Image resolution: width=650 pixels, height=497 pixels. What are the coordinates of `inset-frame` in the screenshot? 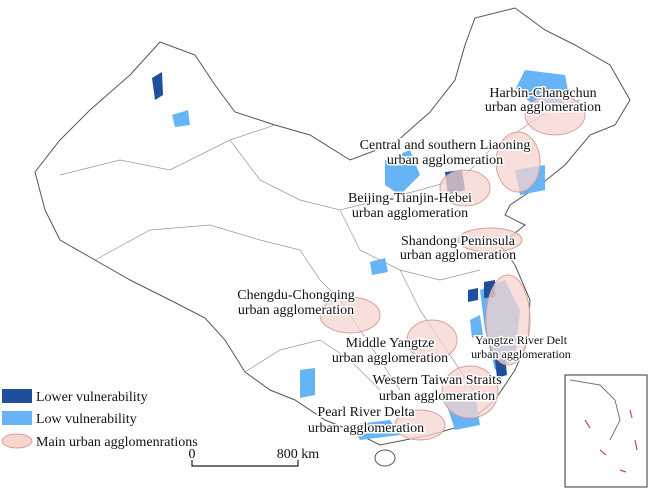 It's located at (606, 431).